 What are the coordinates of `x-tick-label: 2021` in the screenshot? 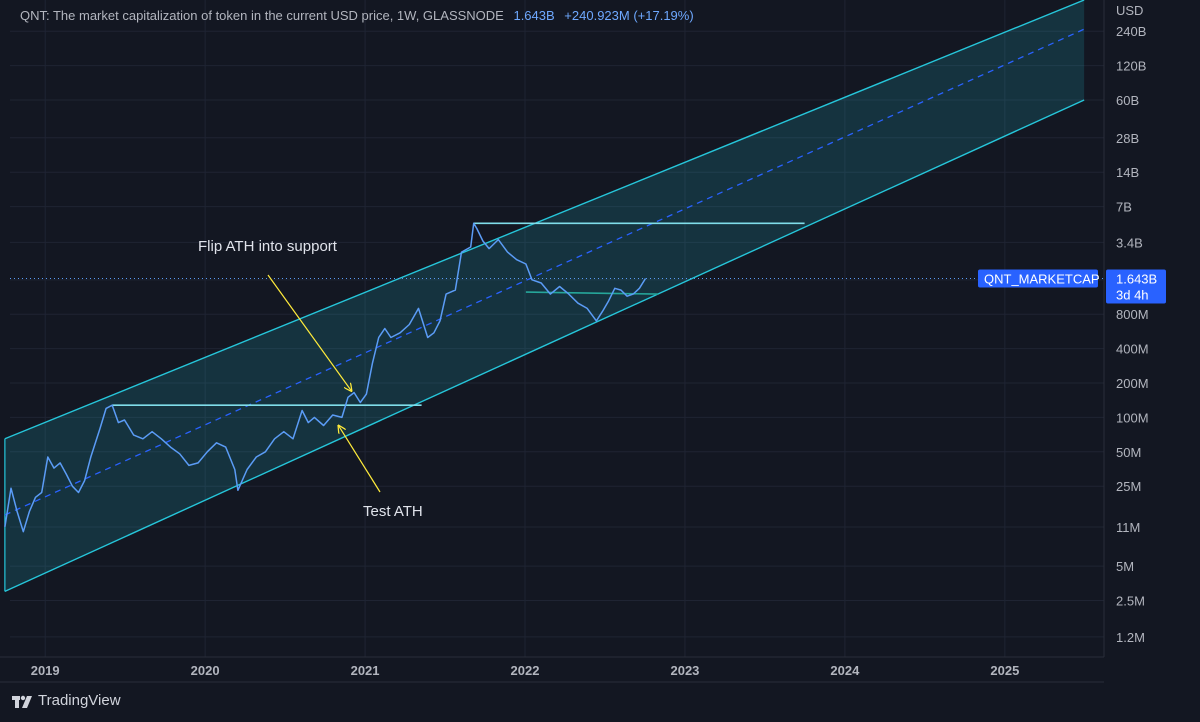 It's located at (365, 670).